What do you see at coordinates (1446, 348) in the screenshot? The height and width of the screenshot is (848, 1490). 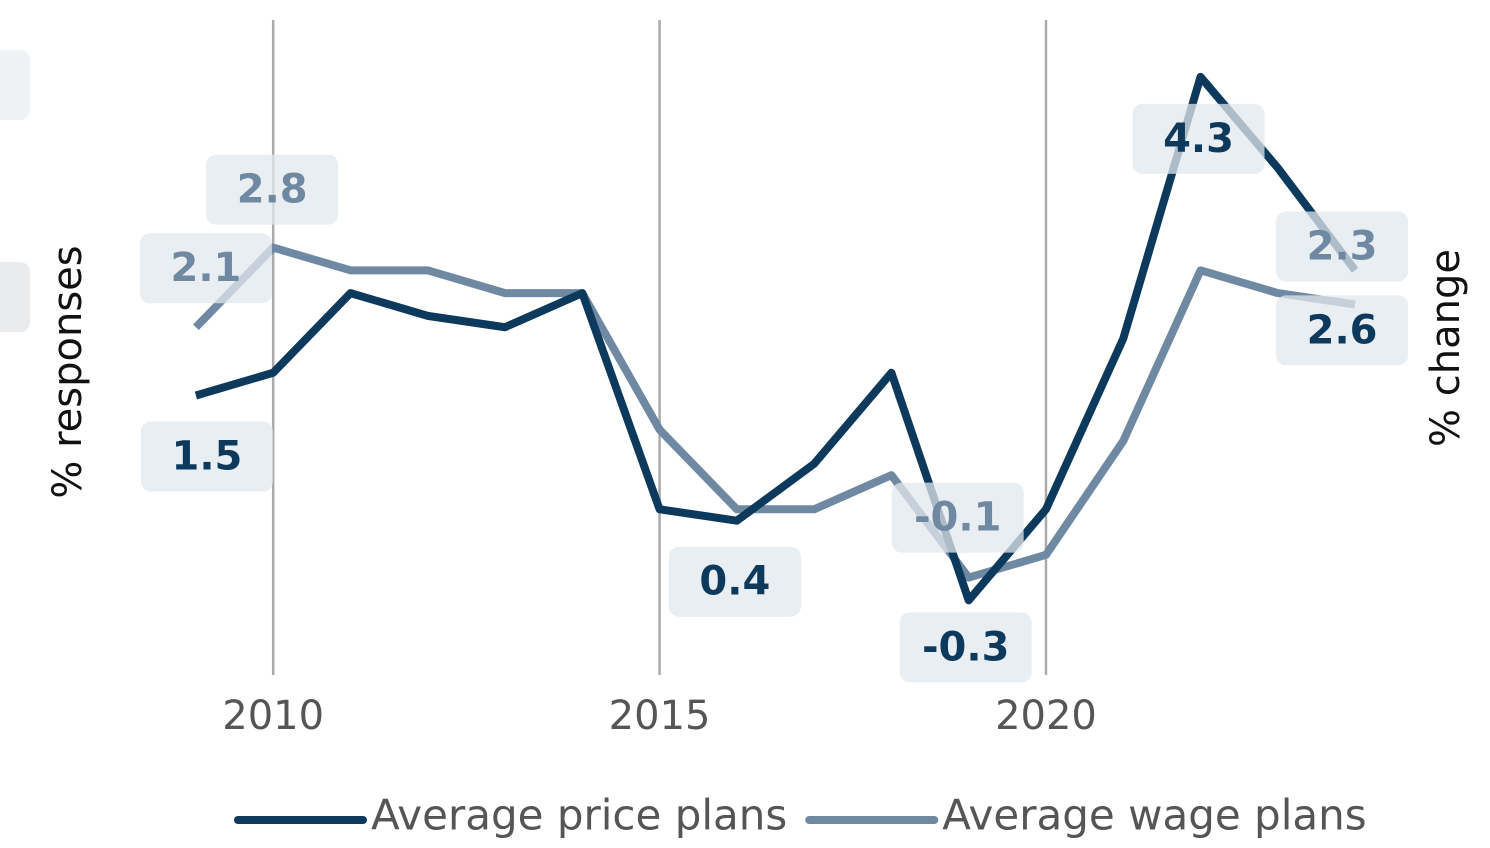 I see `y2-axis-label: % change` at bounding box center [1446, 348].